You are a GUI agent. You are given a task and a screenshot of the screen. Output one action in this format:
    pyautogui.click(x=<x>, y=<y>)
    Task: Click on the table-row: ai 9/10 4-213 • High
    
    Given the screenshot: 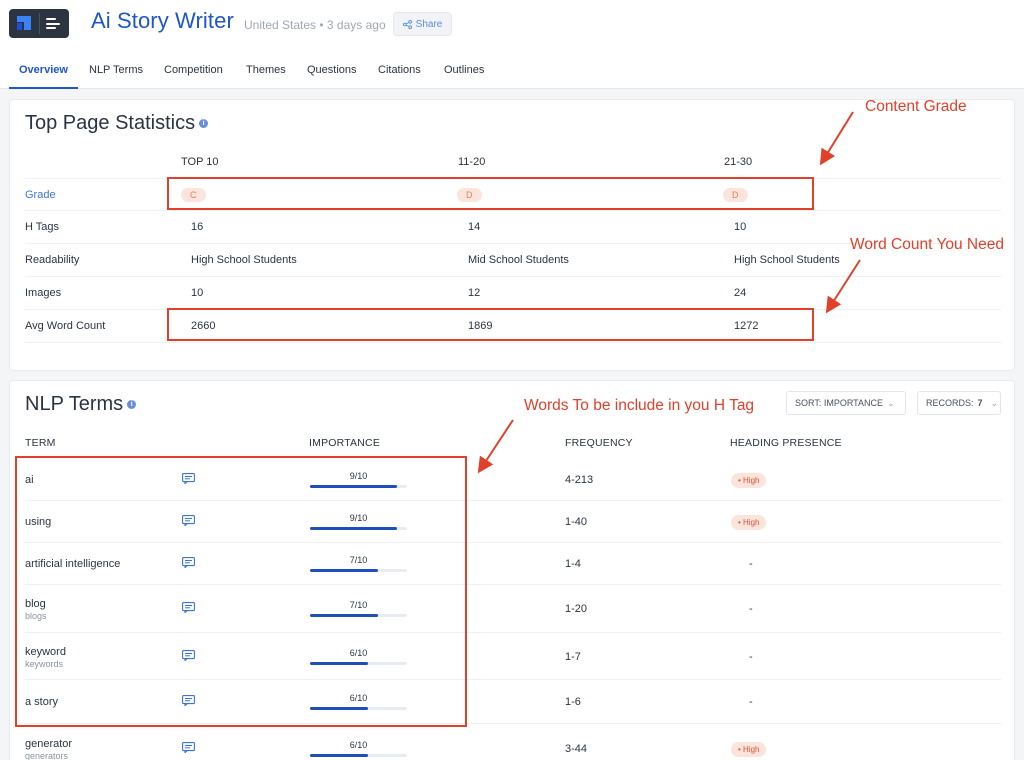 What is the action you would take?
    pyautogui.click(x=513, y=480)
    